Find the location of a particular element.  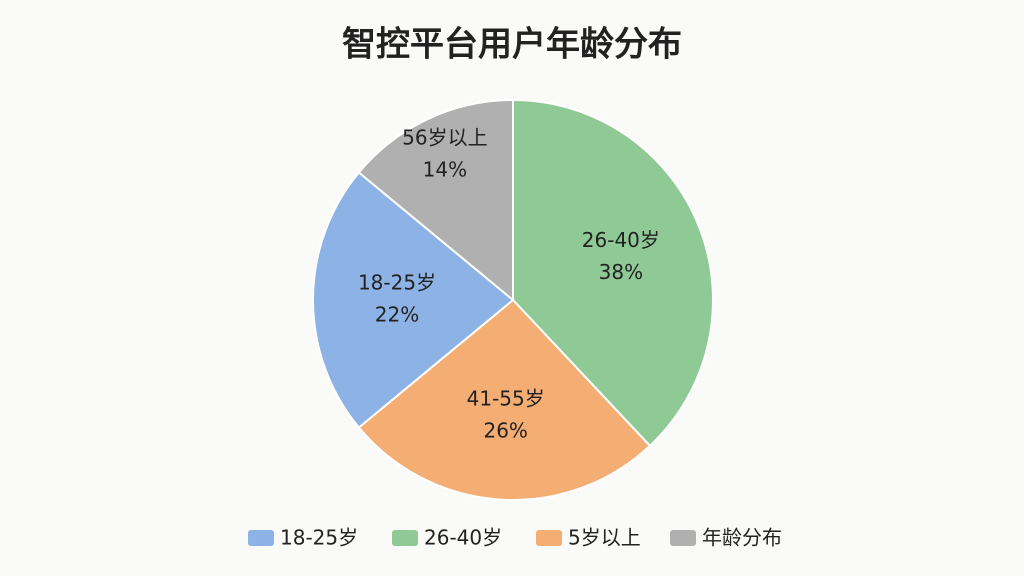

slice-label: 18-25岁 is located at coordinates (397, 283).